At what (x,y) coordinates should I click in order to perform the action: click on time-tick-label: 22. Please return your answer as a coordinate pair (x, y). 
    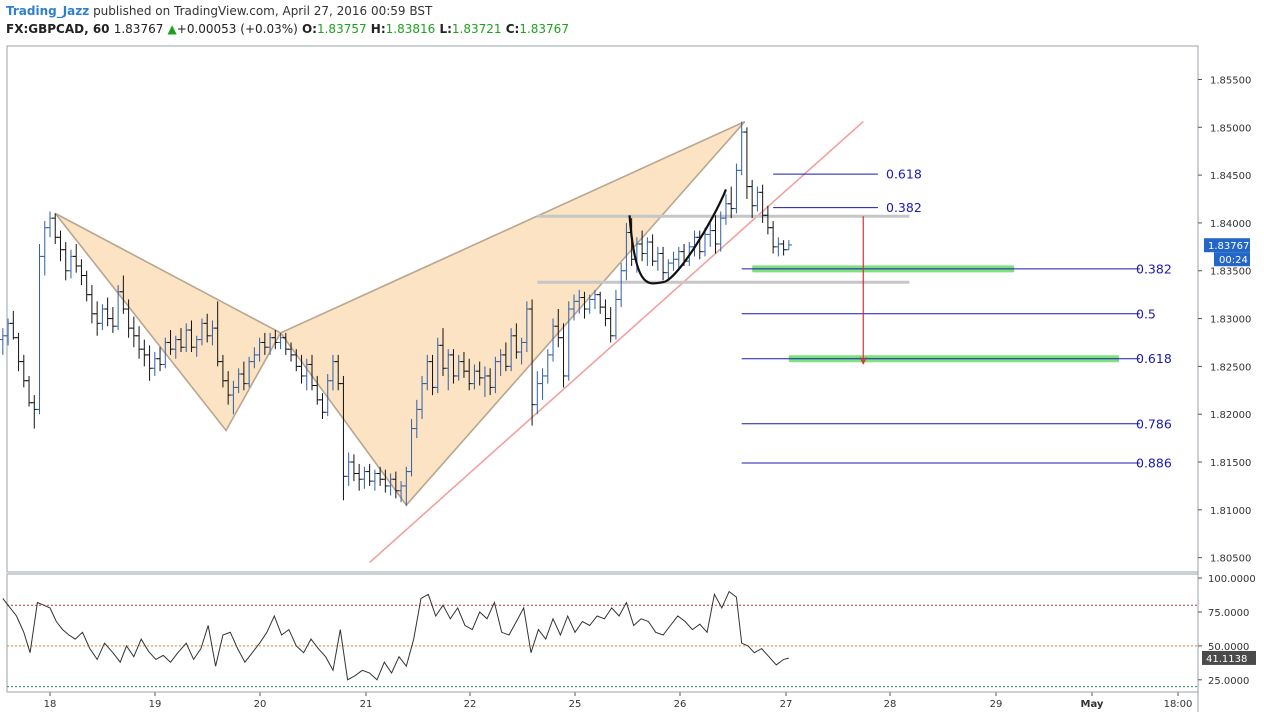
    Looking at the image, I should click on (470, 704).